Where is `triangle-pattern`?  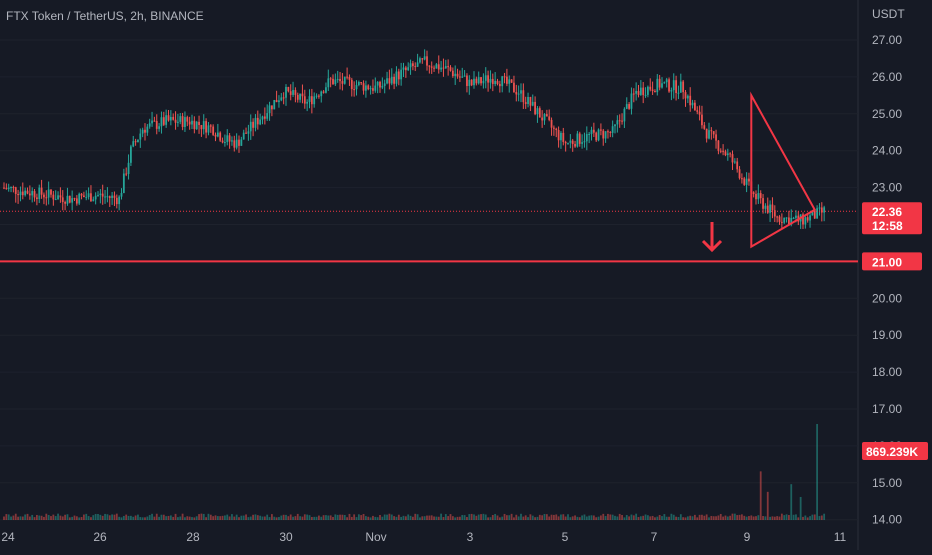
triangle-pattern is located at coordinates (783, 170).